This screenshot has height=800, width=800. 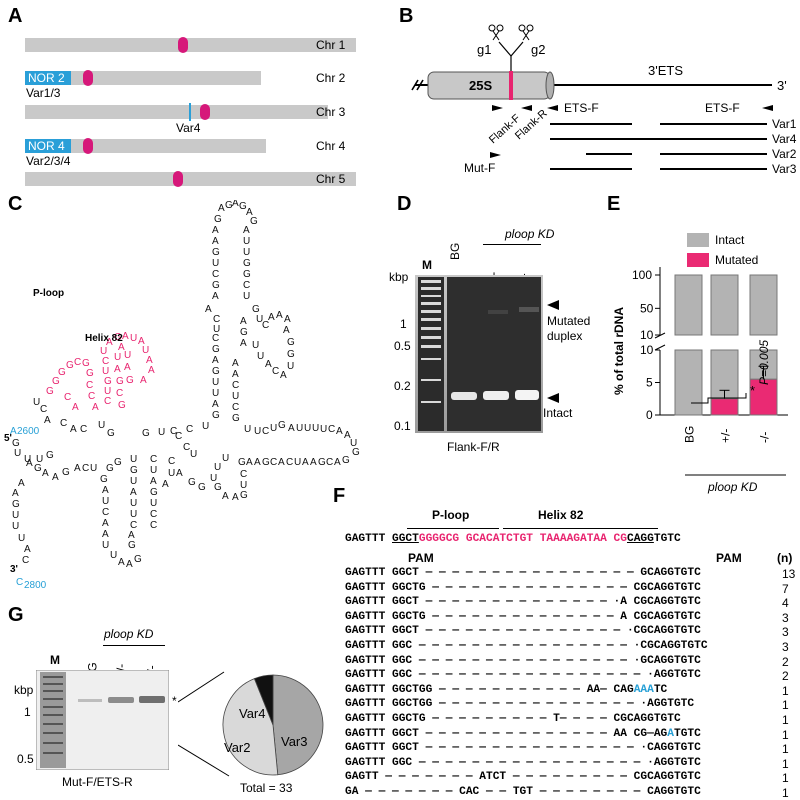 What do you see at coordinates (552, 108) in the screenshot?
I see `arrow-left-icon` at bounding box center [552, 108].